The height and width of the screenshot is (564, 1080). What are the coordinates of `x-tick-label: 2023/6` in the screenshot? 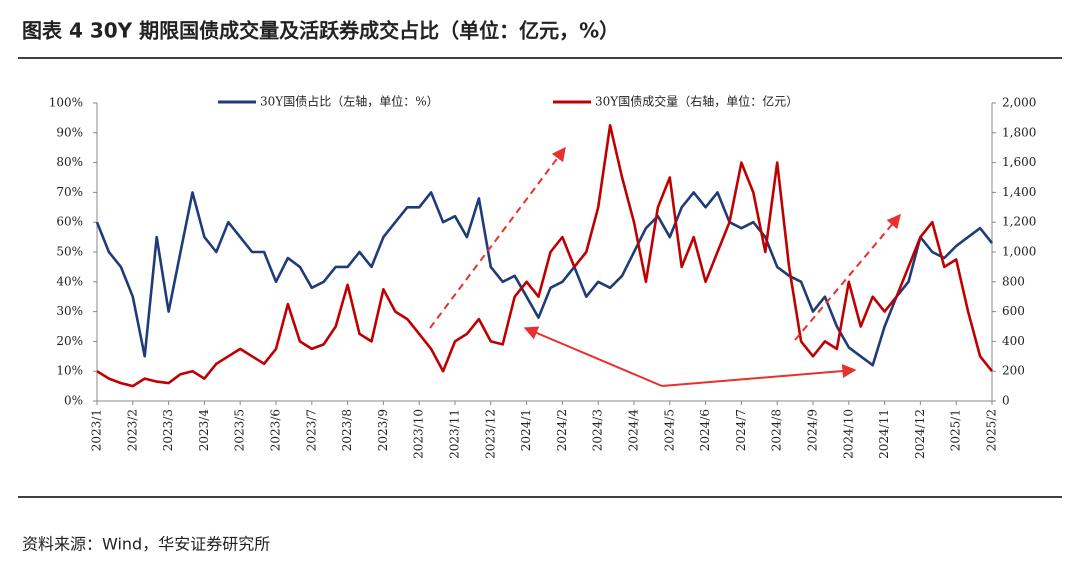 It's located at (276, 430).